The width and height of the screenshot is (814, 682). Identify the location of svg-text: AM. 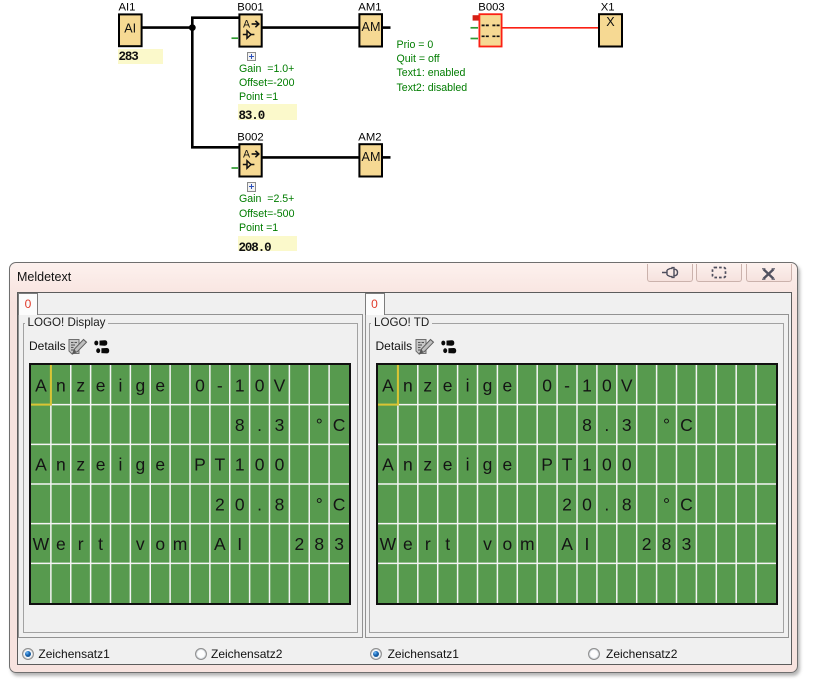
(371, 27).